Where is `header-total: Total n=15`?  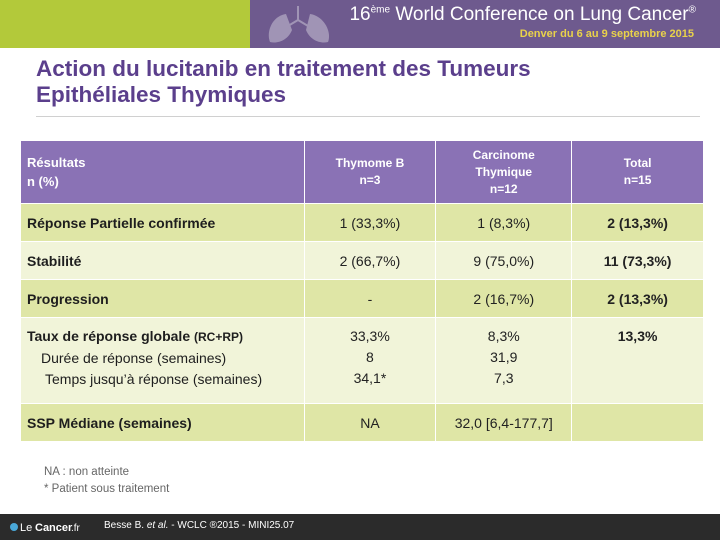 header-total: Total n=15 is located at coordinates (637, 172).